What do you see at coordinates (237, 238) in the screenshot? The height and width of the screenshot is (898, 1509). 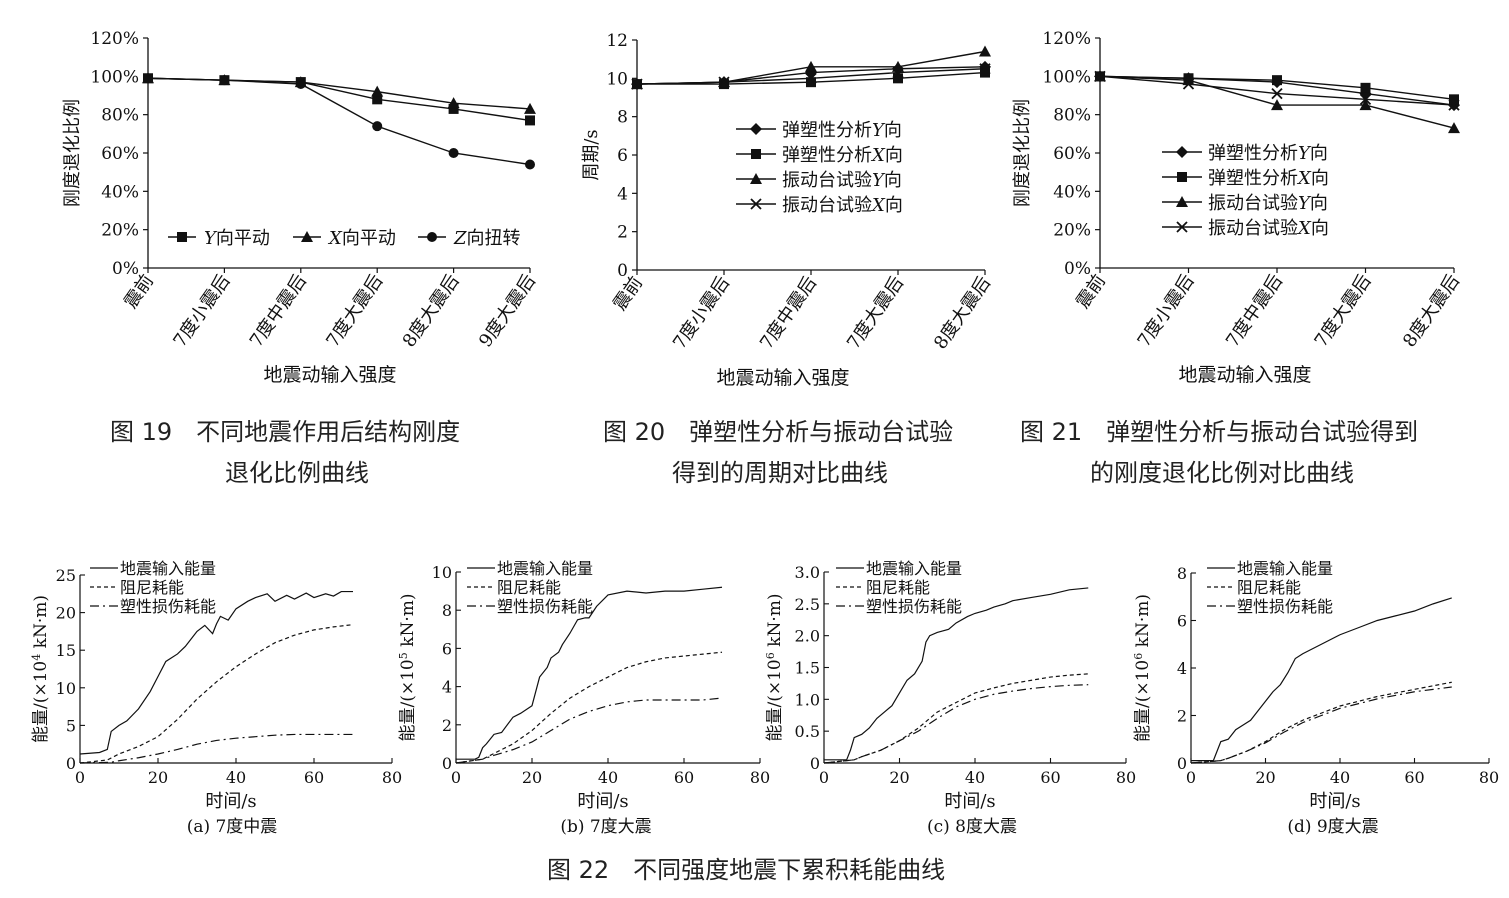 I see `fig19-legend-label: Y向平动` at bounding box center [237, 238].